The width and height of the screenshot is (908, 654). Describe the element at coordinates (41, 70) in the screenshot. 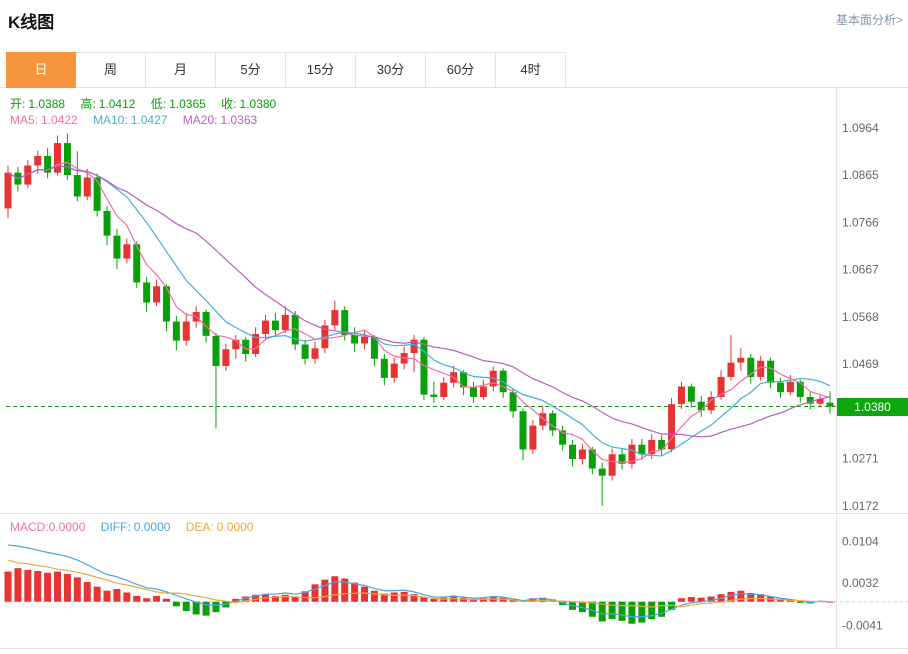

I see `tab-day: 日` at that location.